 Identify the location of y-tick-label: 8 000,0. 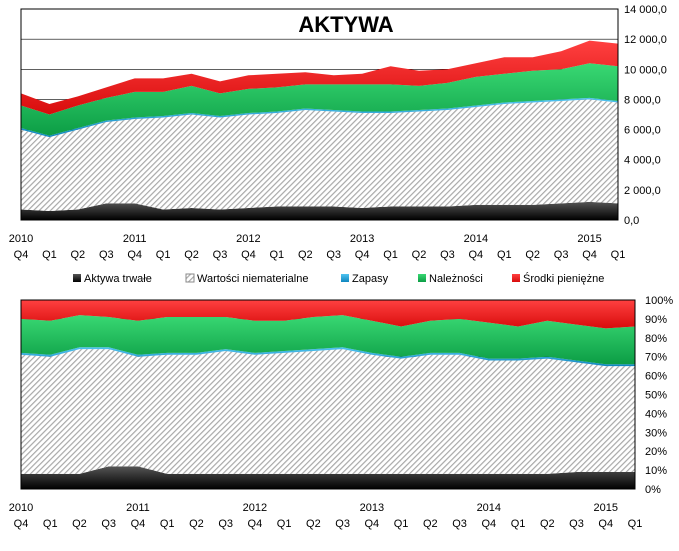
(642, 100).